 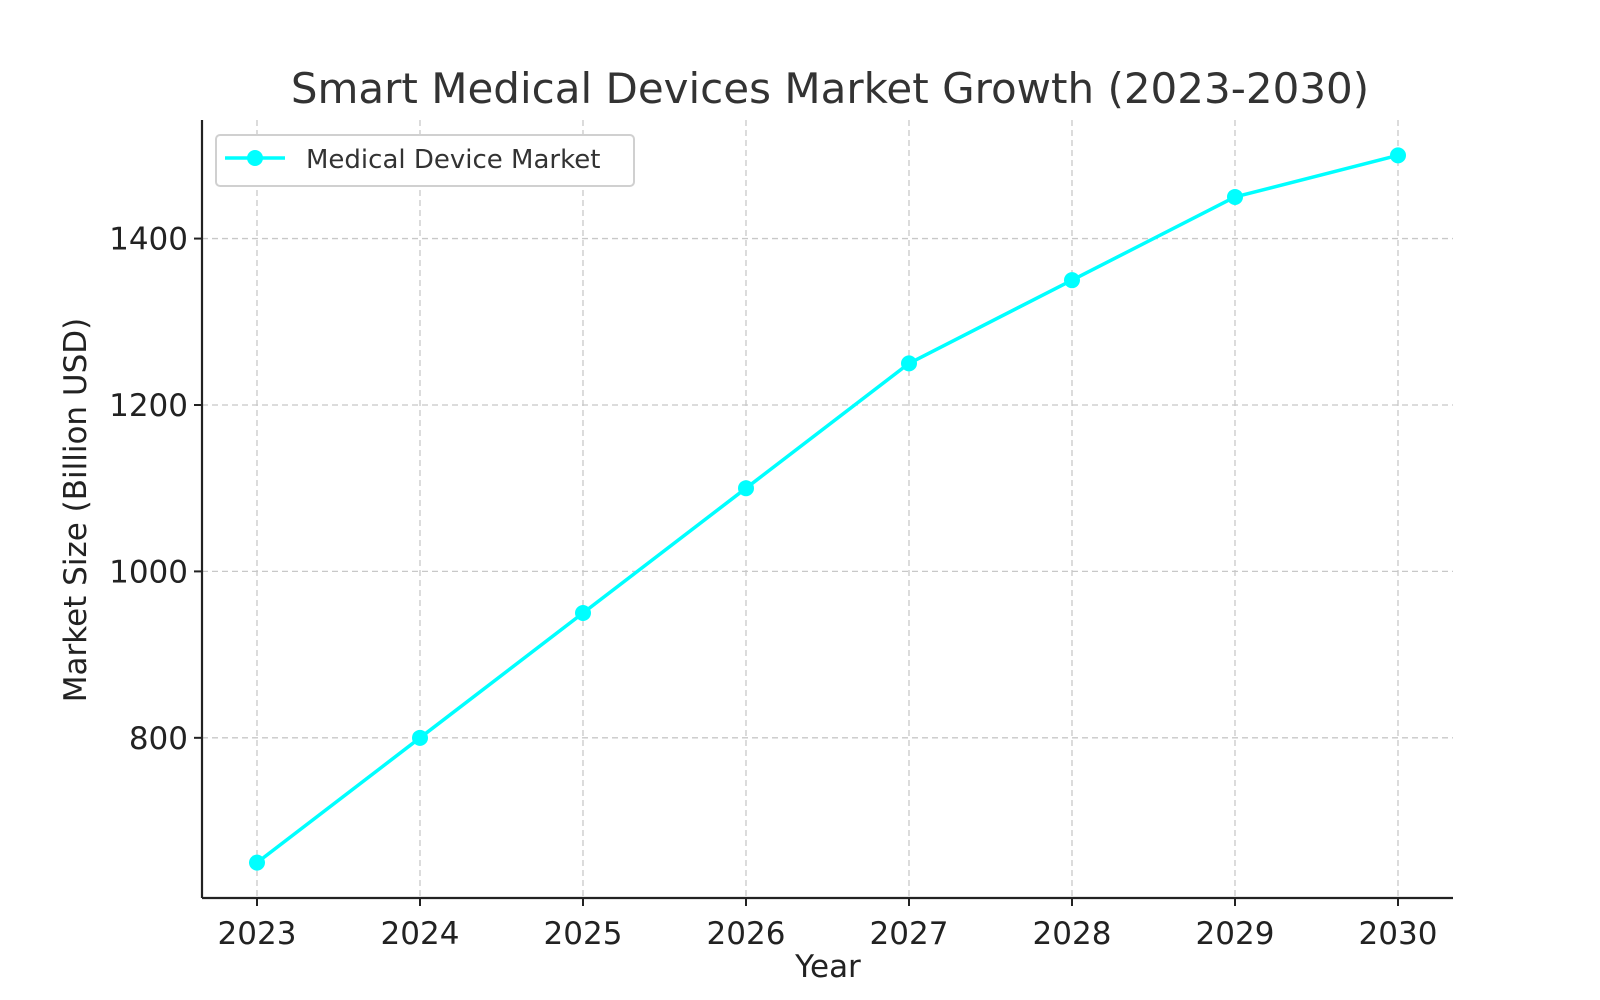 What do you see at coordinates (420, 934) in the screenshot?
I see `x-tick-label: 2024` at bounding box center [420, 934].